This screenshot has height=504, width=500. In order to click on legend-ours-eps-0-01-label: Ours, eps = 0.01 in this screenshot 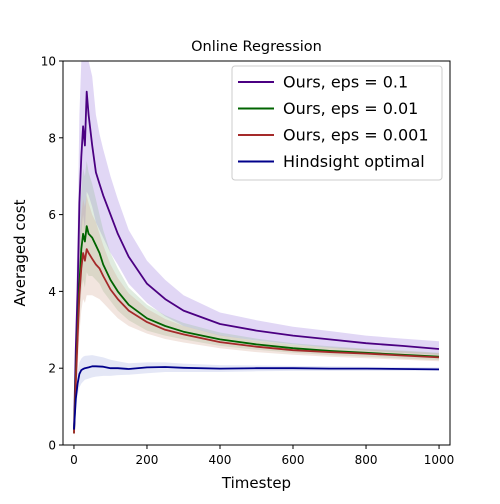, I will do `click(350, 108)`.